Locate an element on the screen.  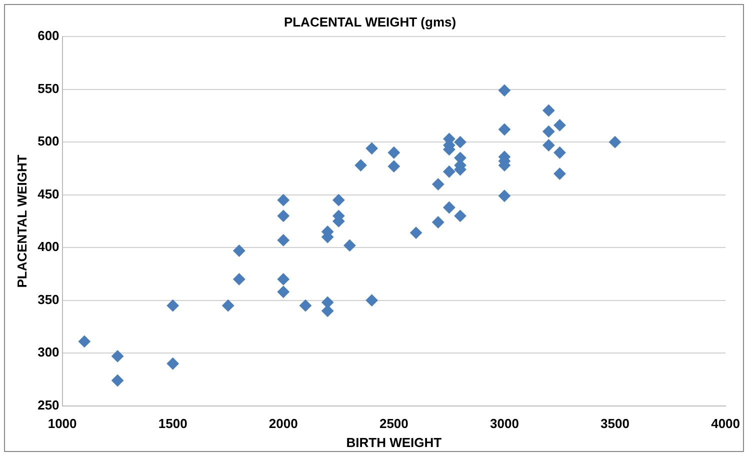
x-tick-label: 2500 is located at coordinates (393, 424).